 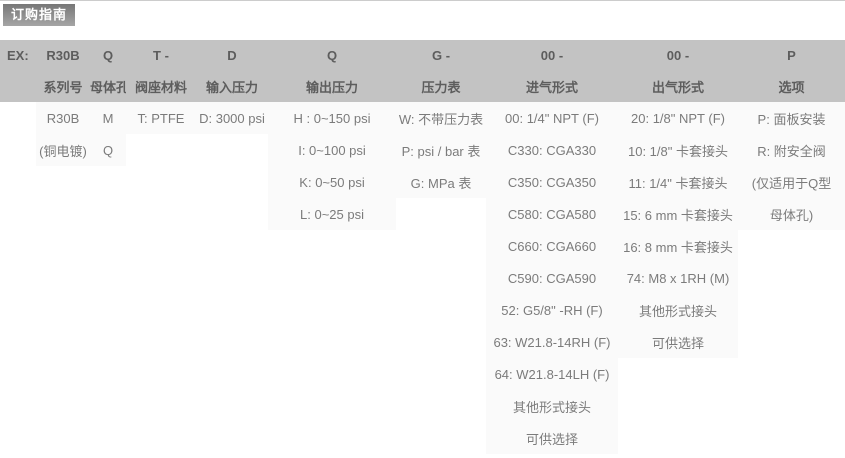 I want to click on header-label-spacer, so click(x=18, y=86).